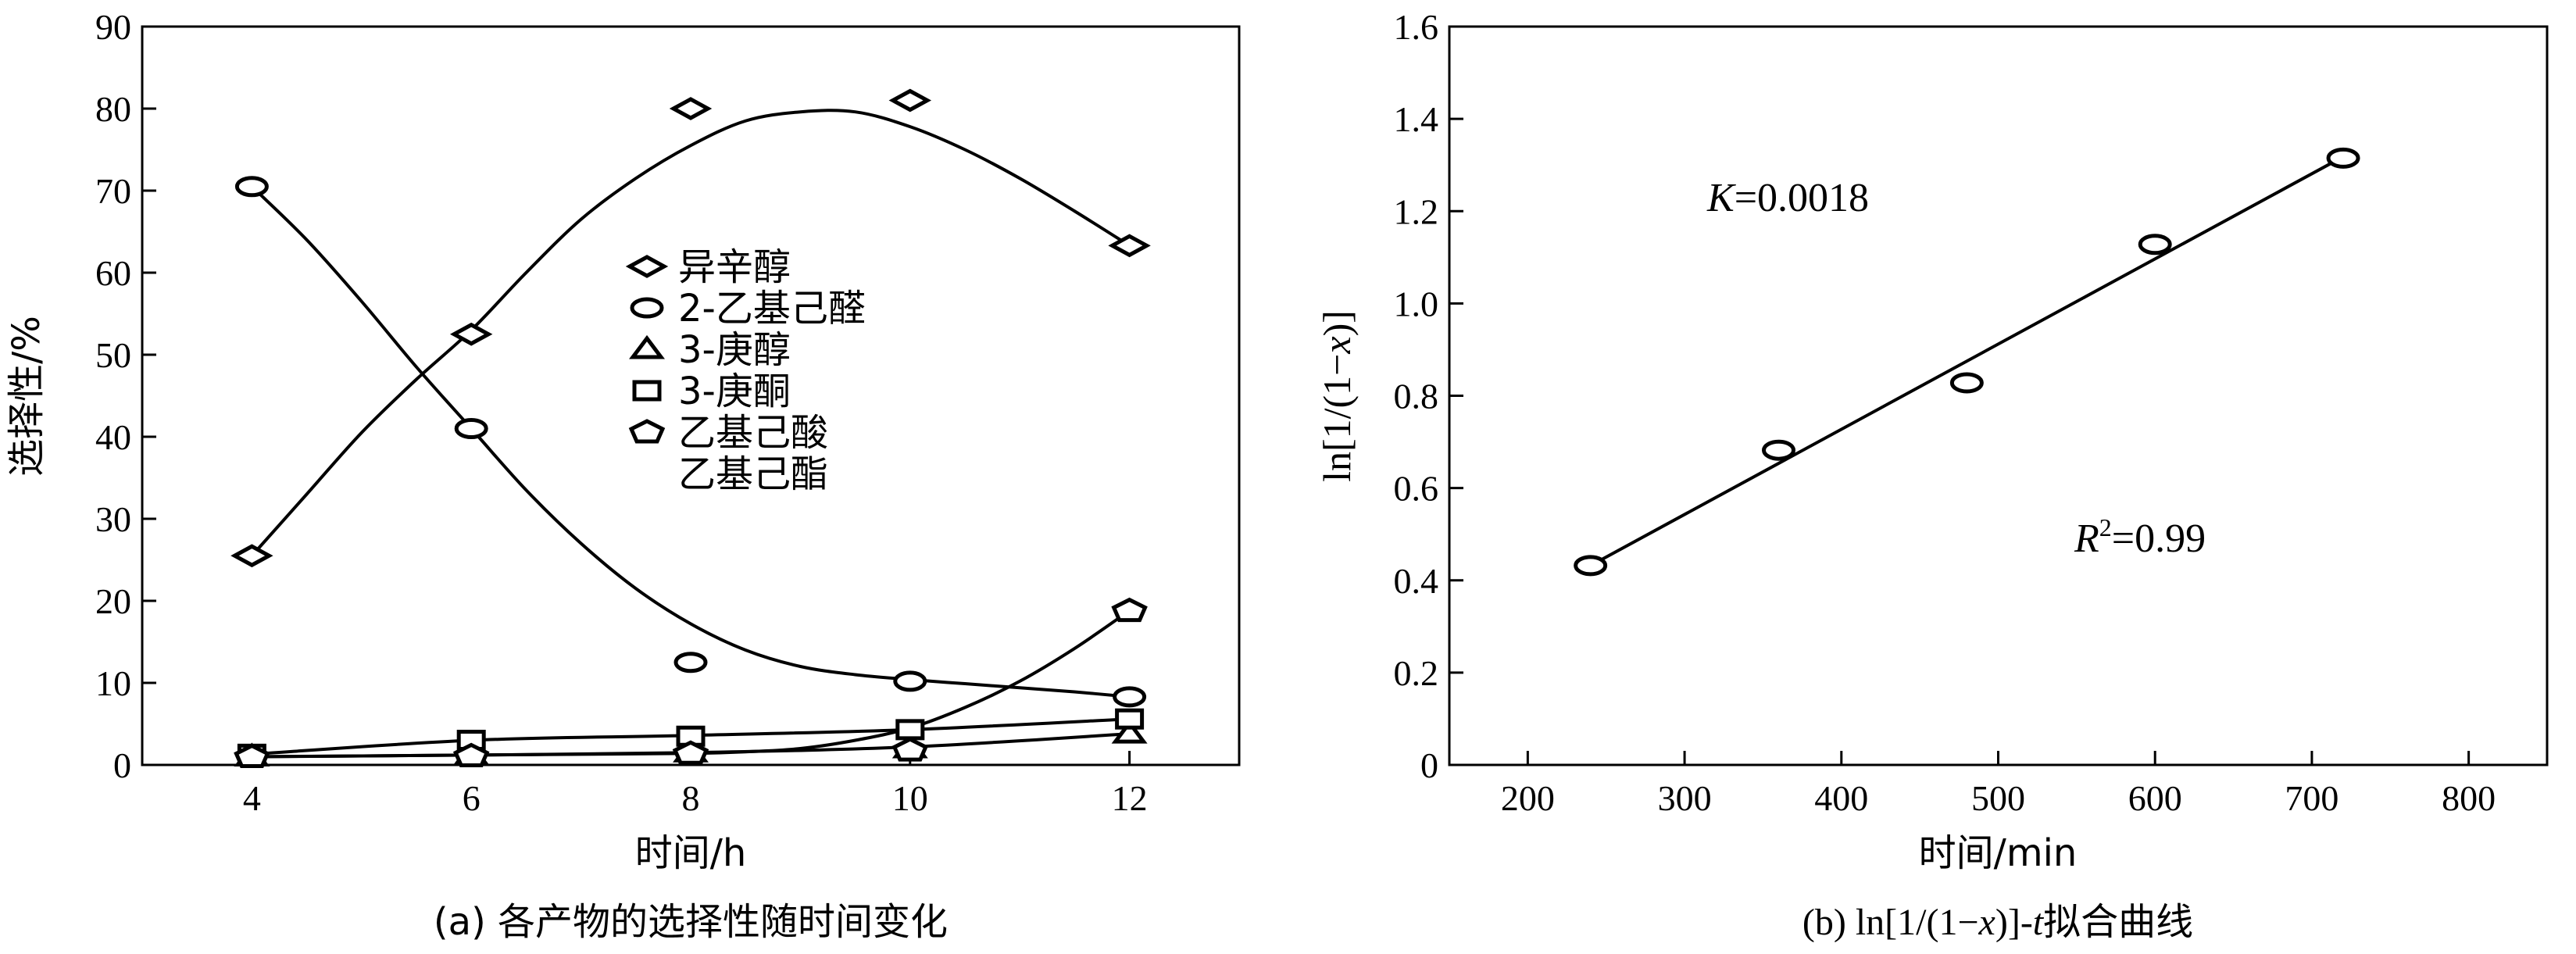 This screenshot has height=954, width=2576. I want to click on panel-b-caption: (b) ln[1/(1−x)]-t拟合曲线, so click(1998, 922).